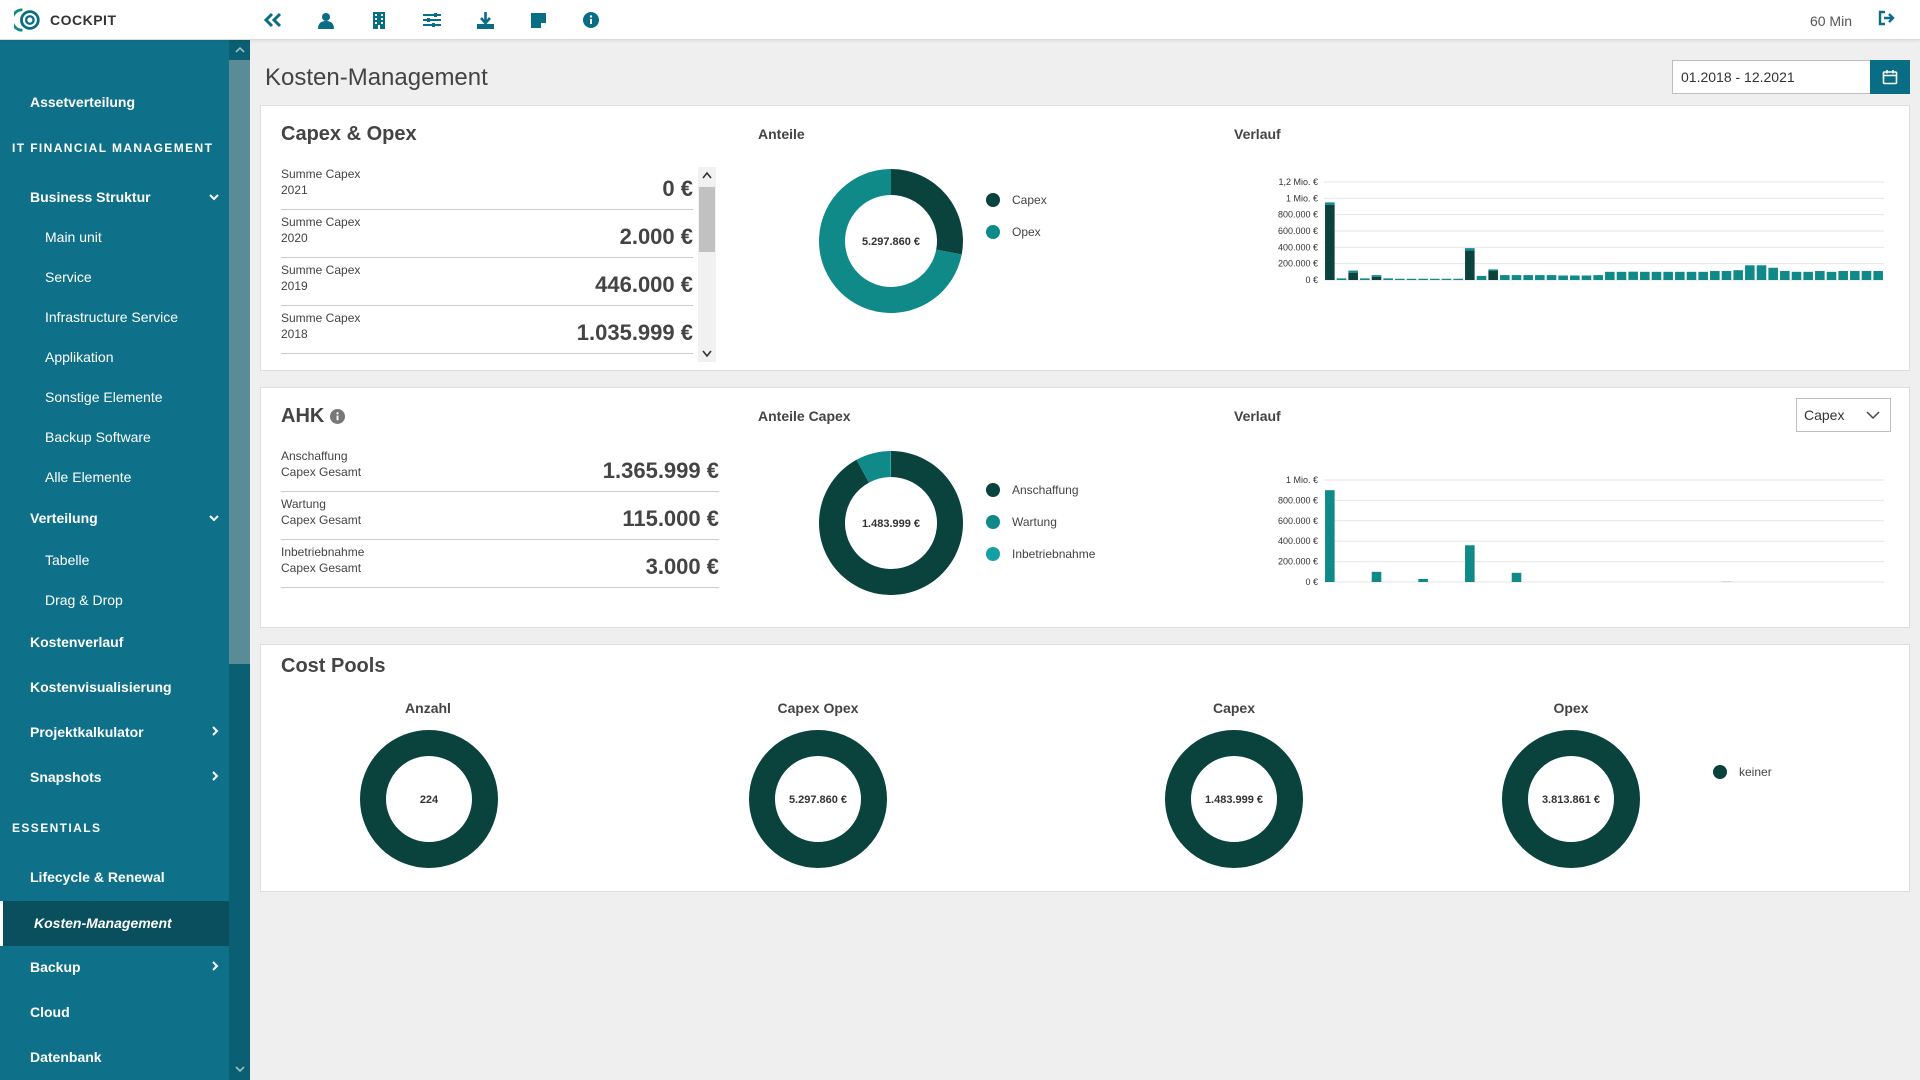  I want to click on sidebar-item-service: Service, so click(114, 277).